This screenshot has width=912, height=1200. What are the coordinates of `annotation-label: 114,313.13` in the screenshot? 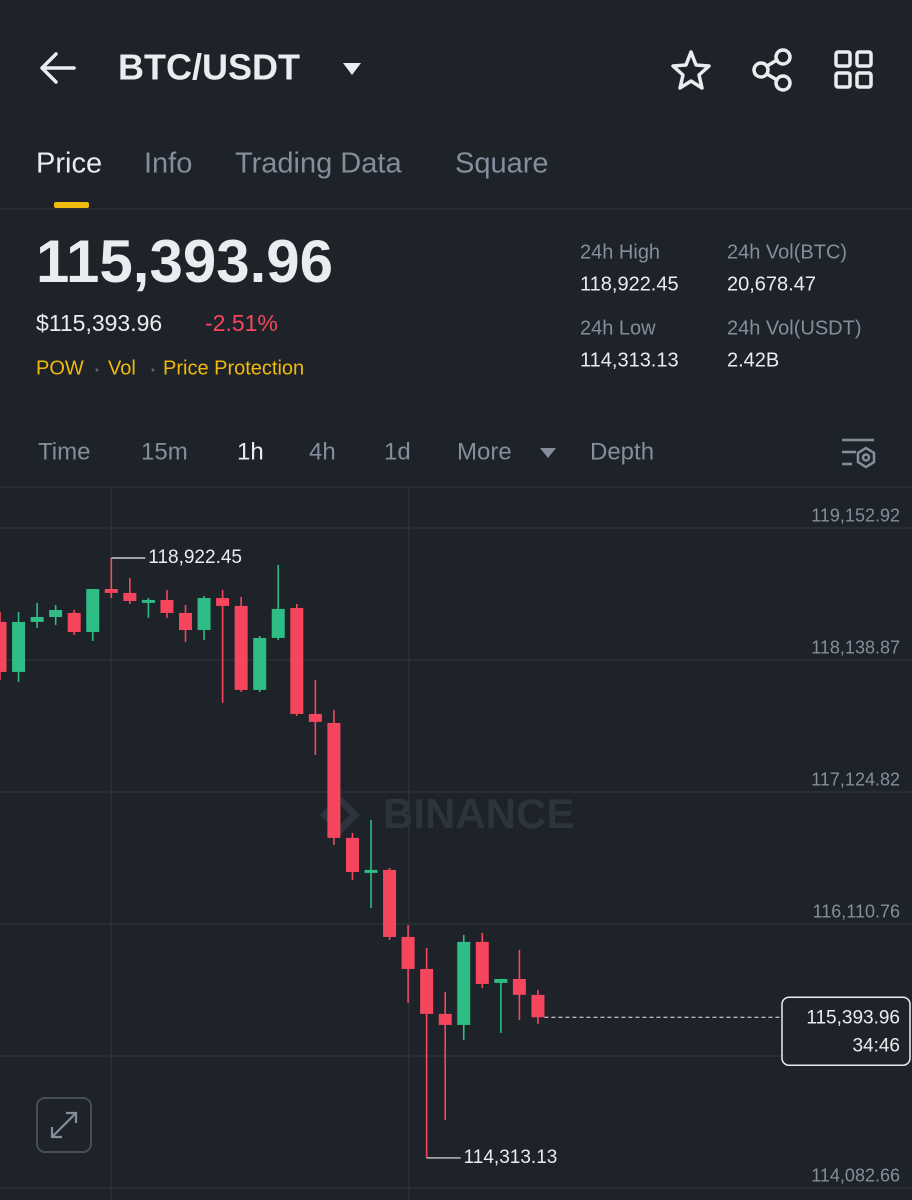 It's located at (511, 1157).